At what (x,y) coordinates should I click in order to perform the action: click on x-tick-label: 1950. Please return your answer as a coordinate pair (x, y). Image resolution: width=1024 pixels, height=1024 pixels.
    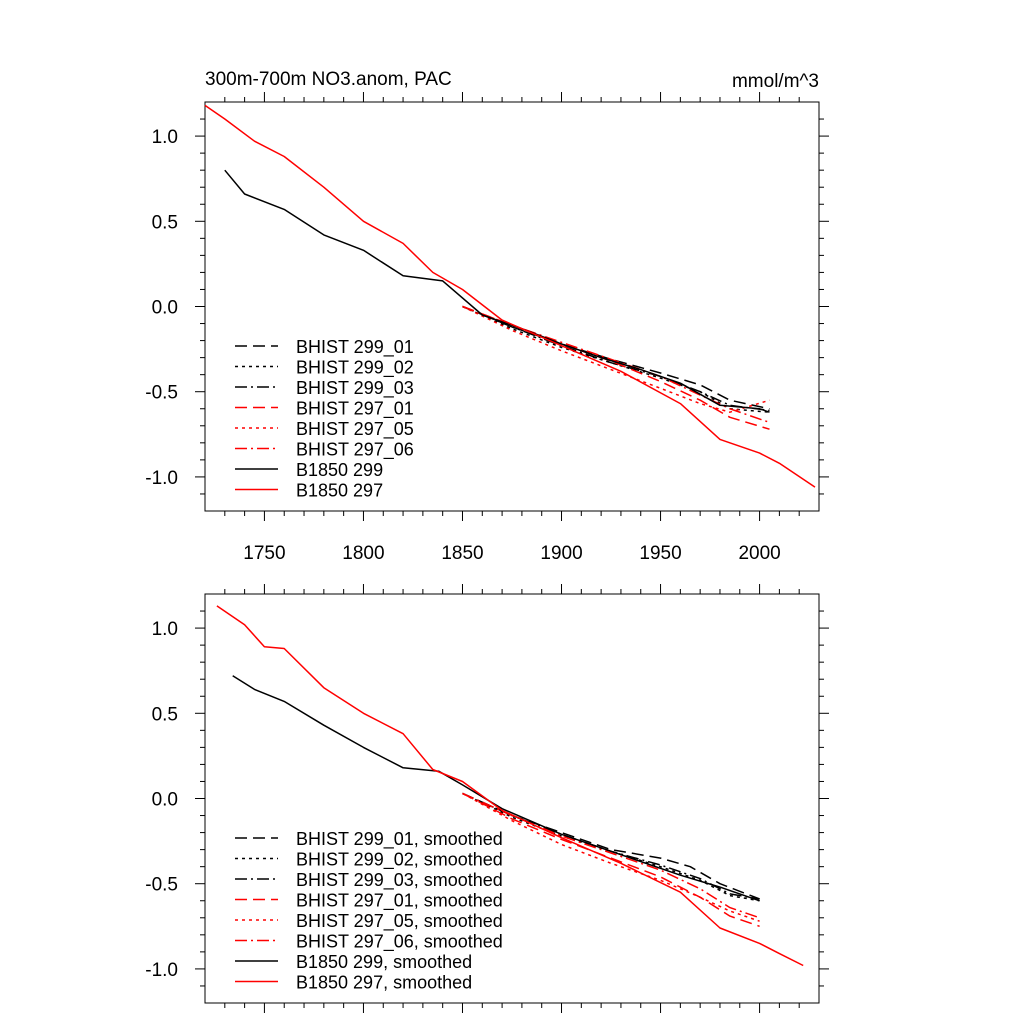
    Looking at the image, I should click on (660, 553).